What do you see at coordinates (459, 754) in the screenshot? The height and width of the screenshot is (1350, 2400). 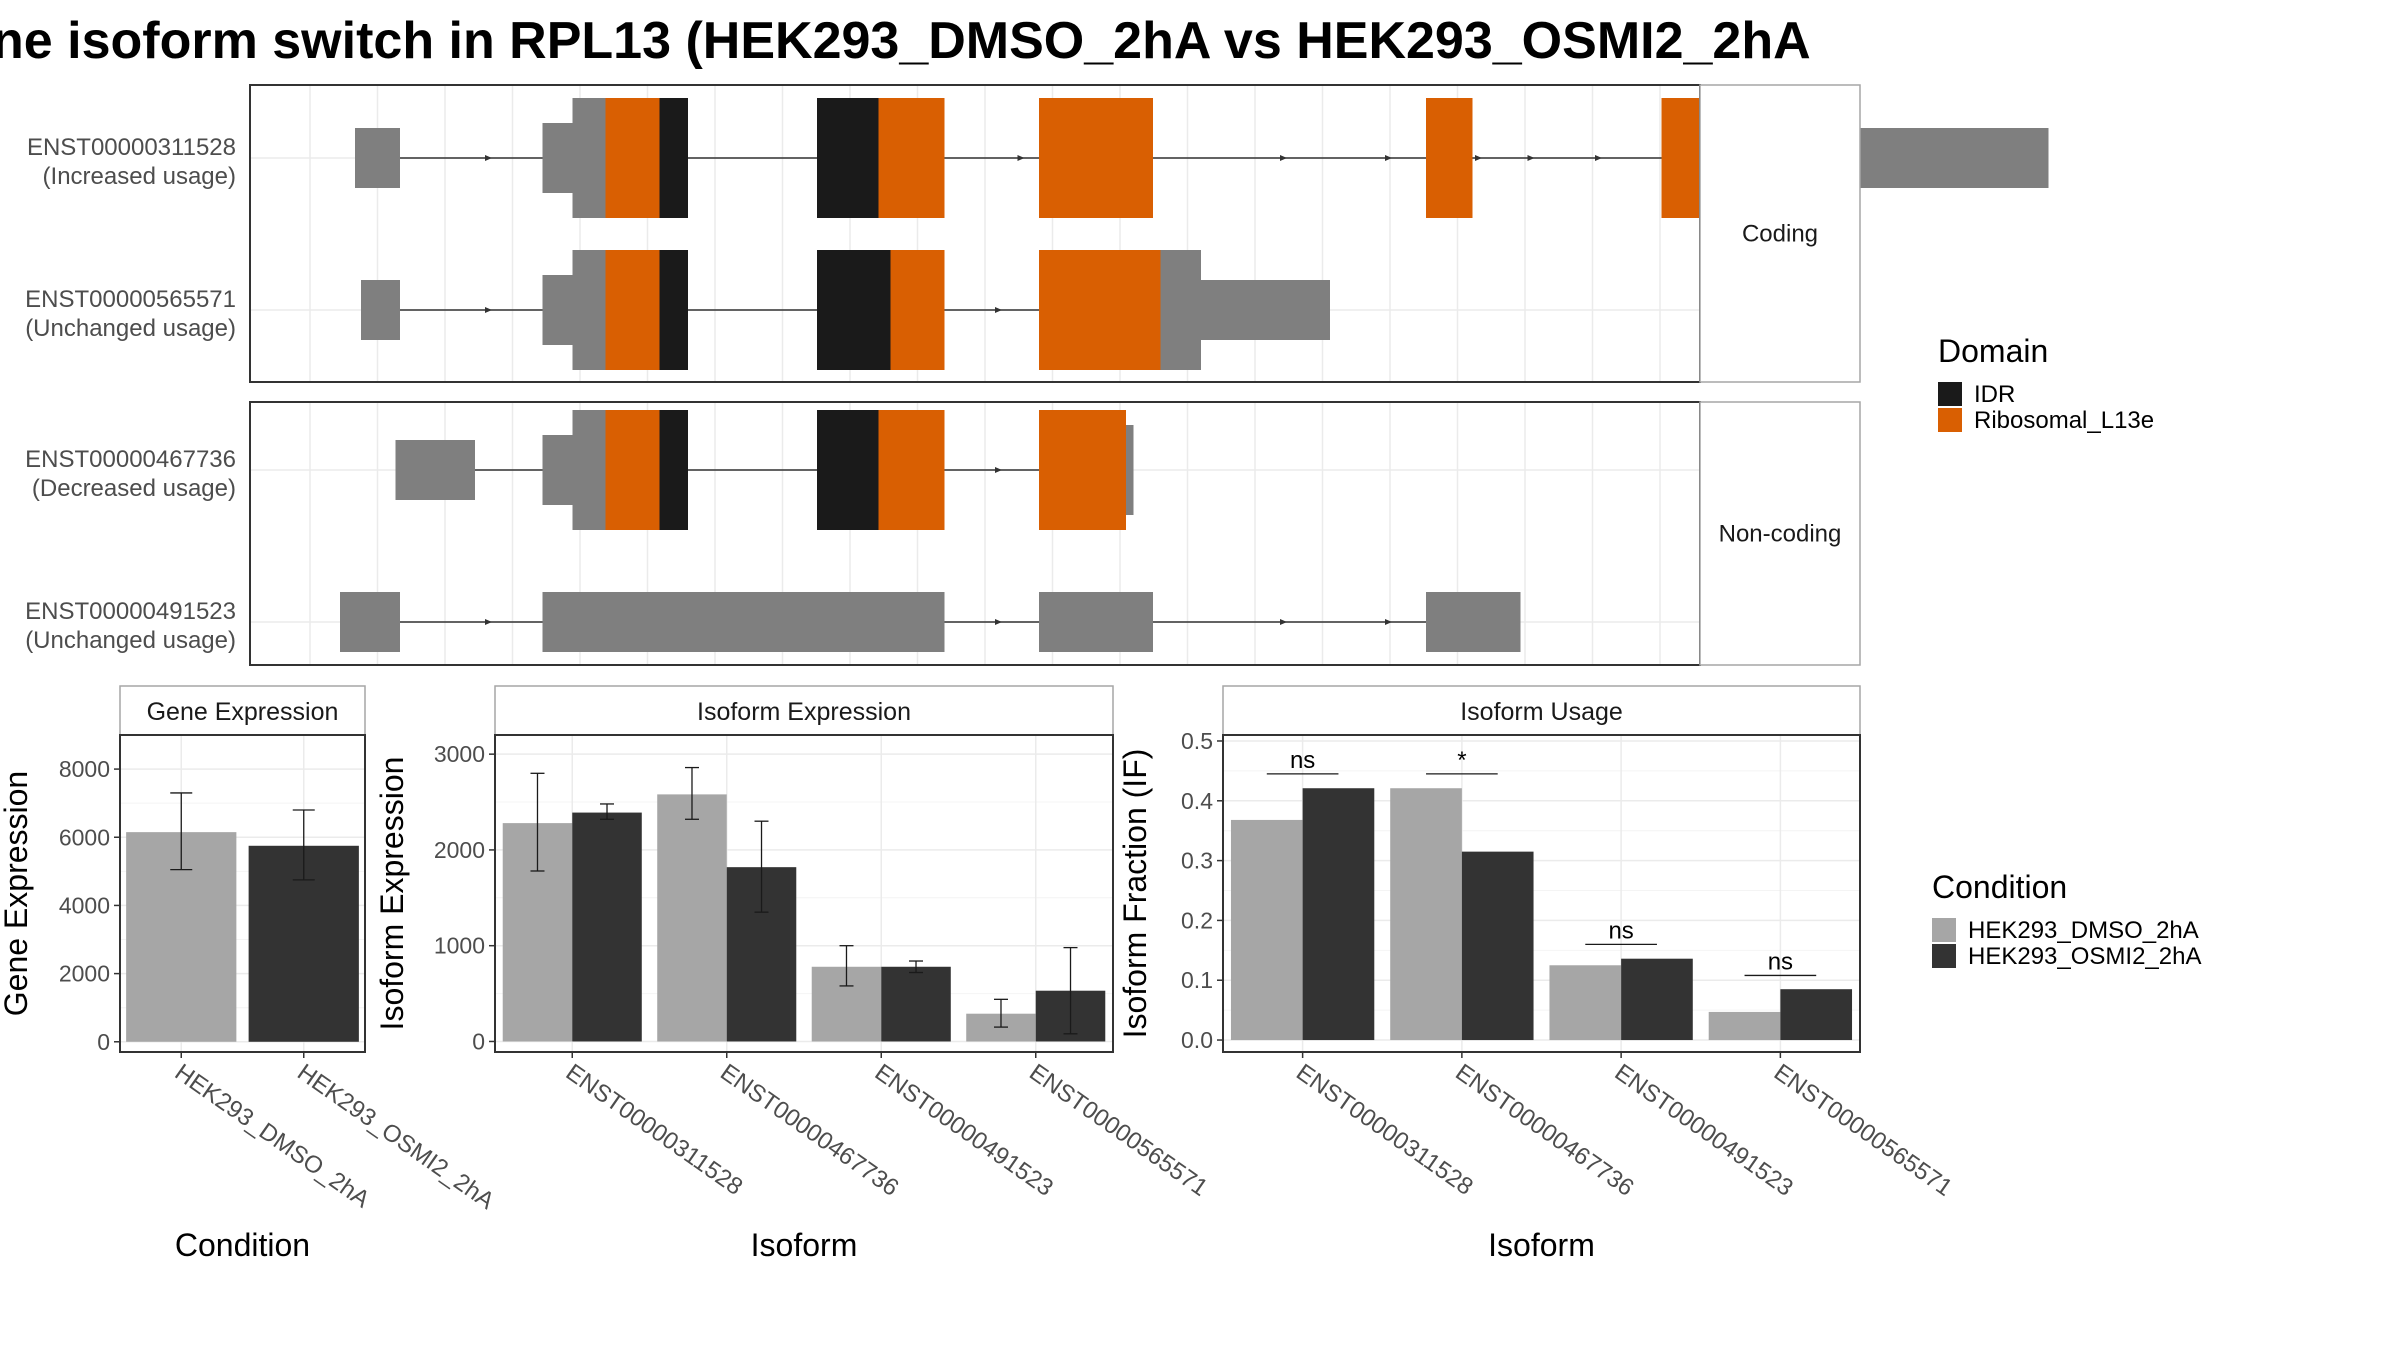 I see `y-tick-label: 3000` at bounding box center [459, 754].